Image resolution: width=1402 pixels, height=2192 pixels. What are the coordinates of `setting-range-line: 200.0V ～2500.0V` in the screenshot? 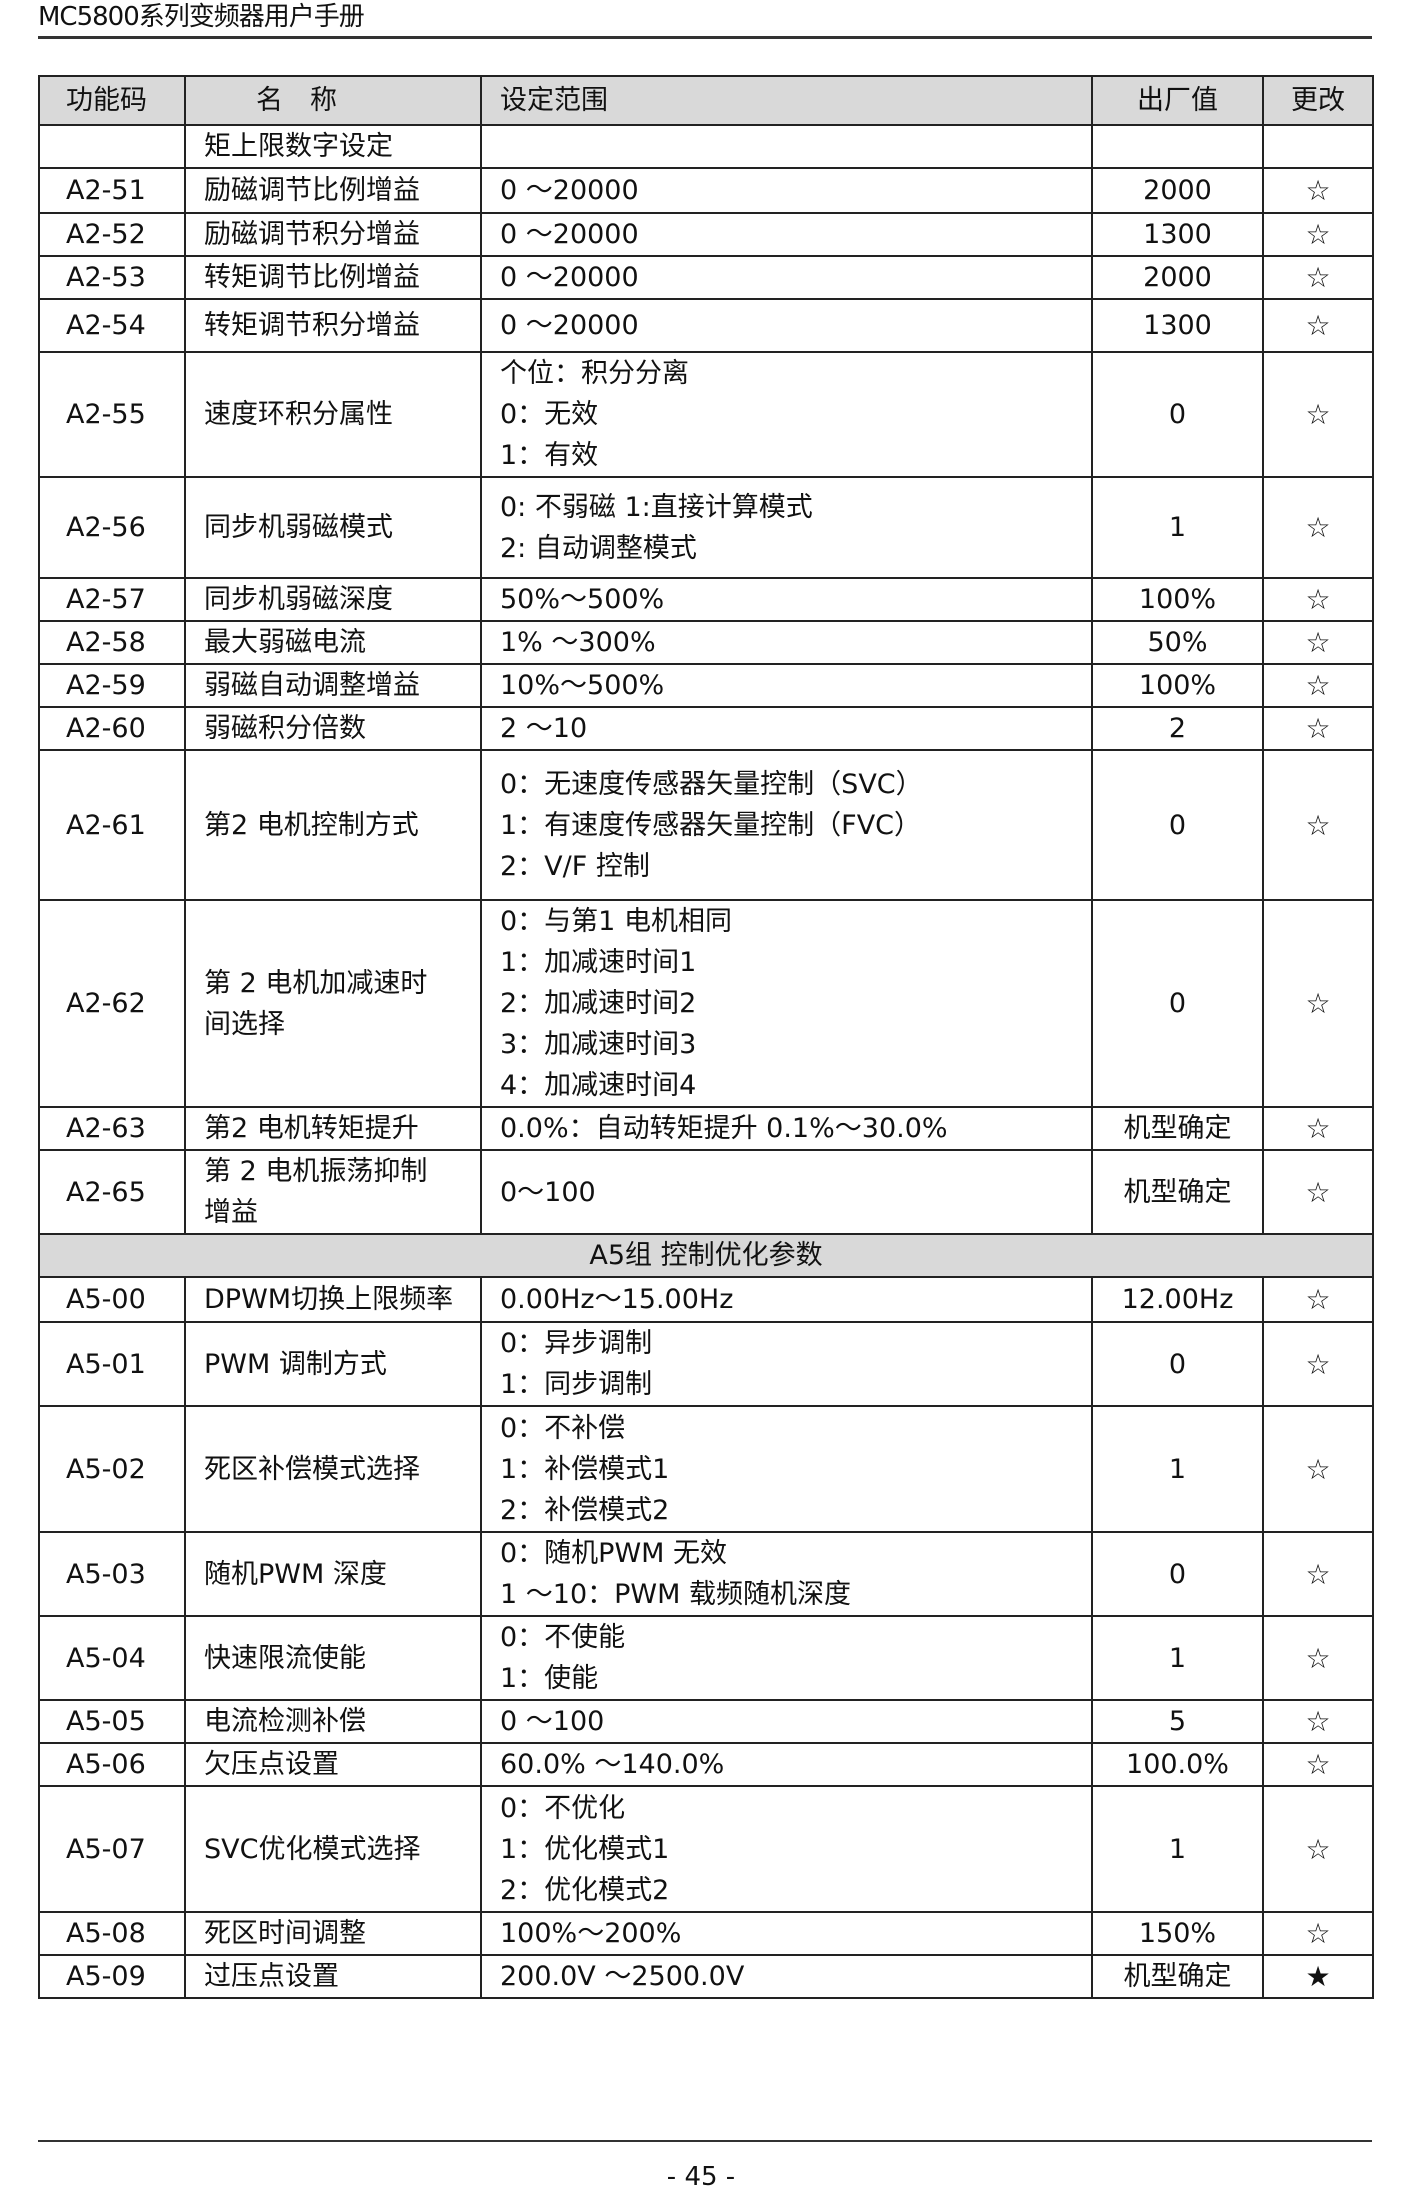 It's located at (622, 1976).